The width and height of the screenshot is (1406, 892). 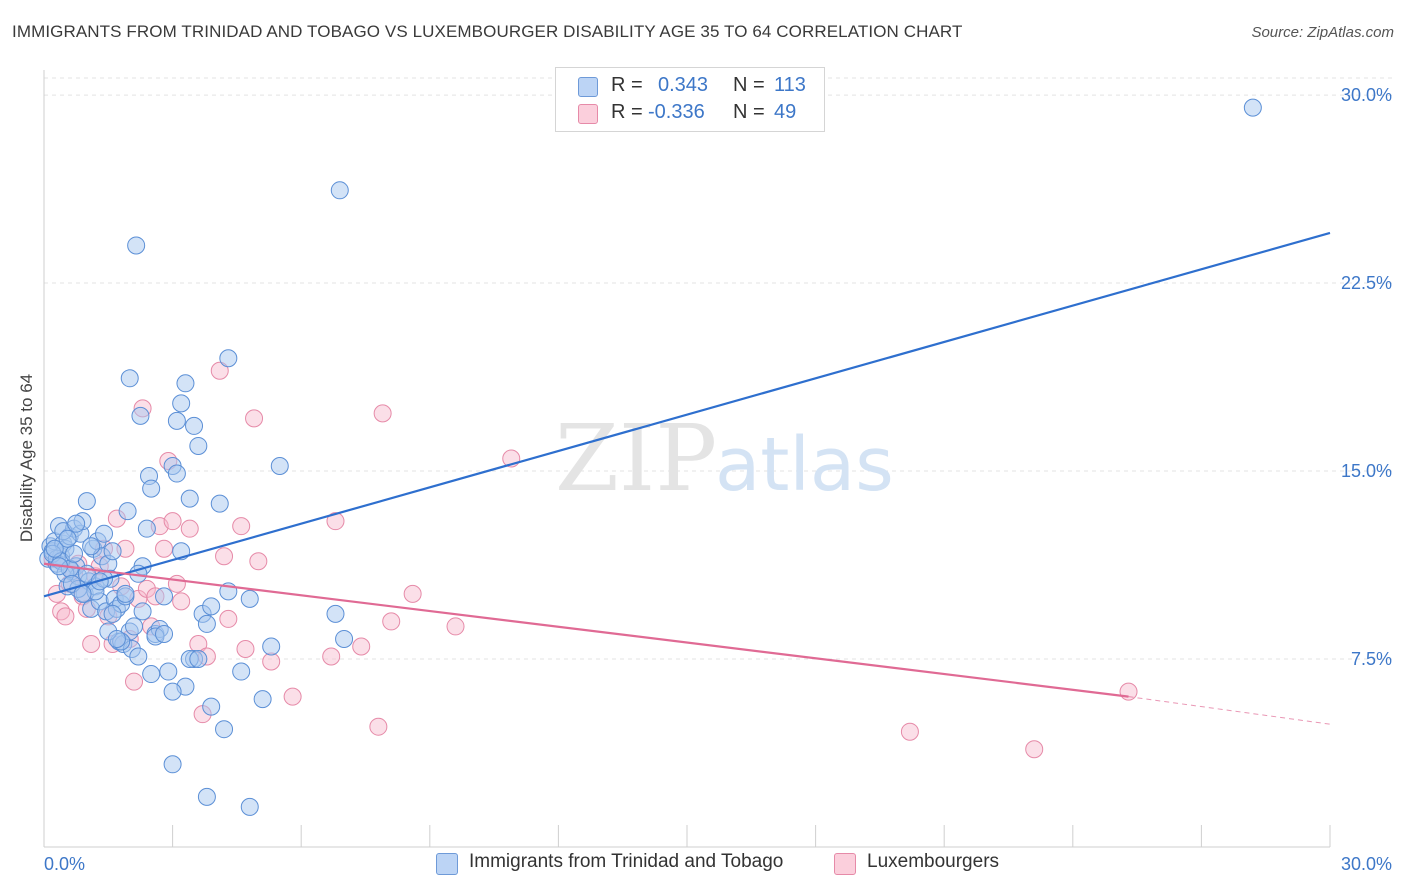 What do you see at coordinates (64, 864) in the screenshot?
I see `x-tick-label: 0.0%` at bounding box center [64, 864].